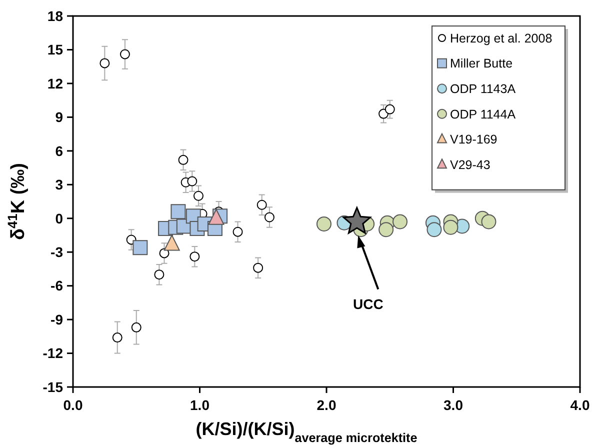  I want to click on y-tick-label: -3, so click(57, 252).